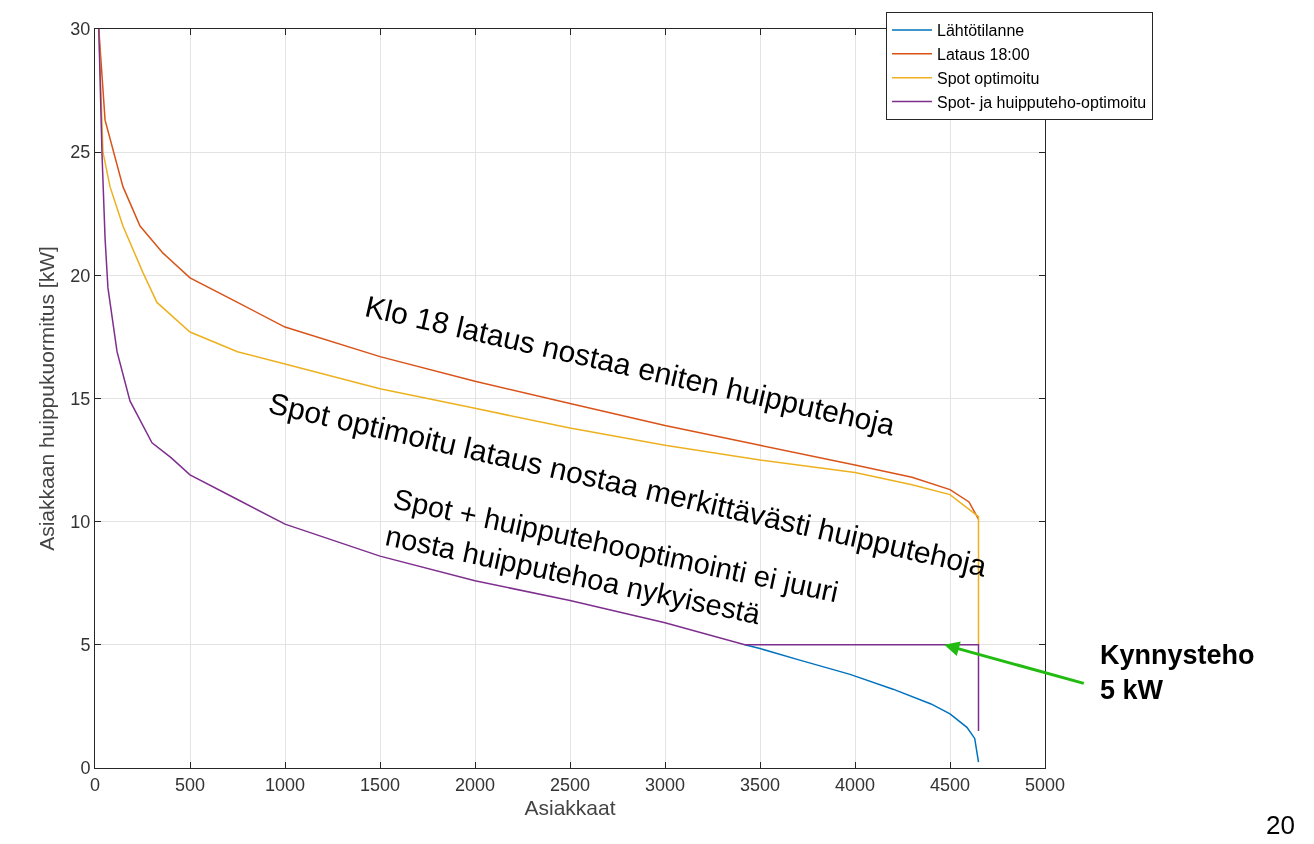 This screenshot has width=1314, height=844. What do you see at coordinates (1042, 102) in the screenshot?
I see `legend-label: Spot- ja huipputeho-optimoitu` at bounding box center [1042, 102].